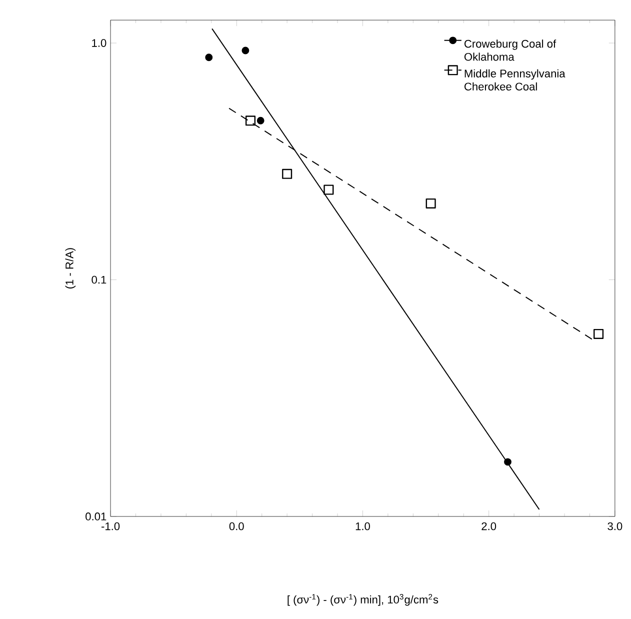 This screenshot has width=631, height=619. I want to click on x-tick-label: 1.0, so click(363, 526).